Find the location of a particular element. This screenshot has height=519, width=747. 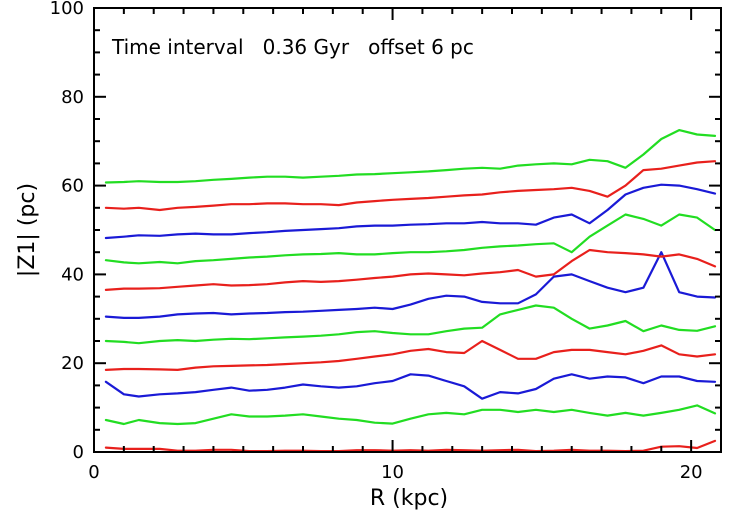

y-tick-label: 100 is located at coordinates (67, 9).